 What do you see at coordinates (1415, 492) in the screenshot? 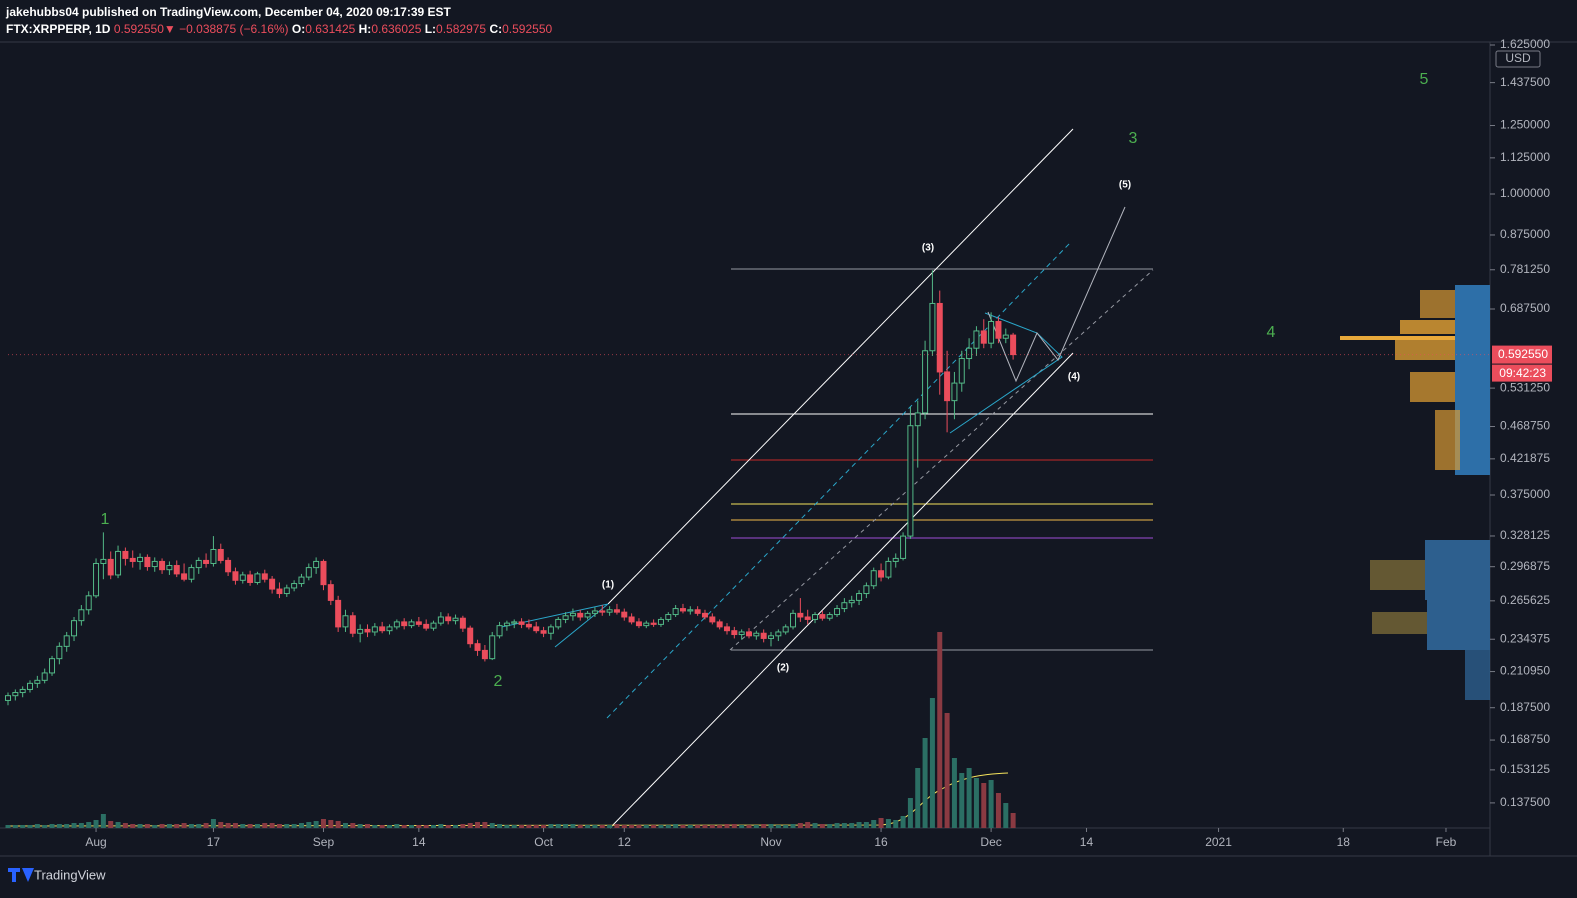
I see `volume-profile` at bounding box center [1415, 492].